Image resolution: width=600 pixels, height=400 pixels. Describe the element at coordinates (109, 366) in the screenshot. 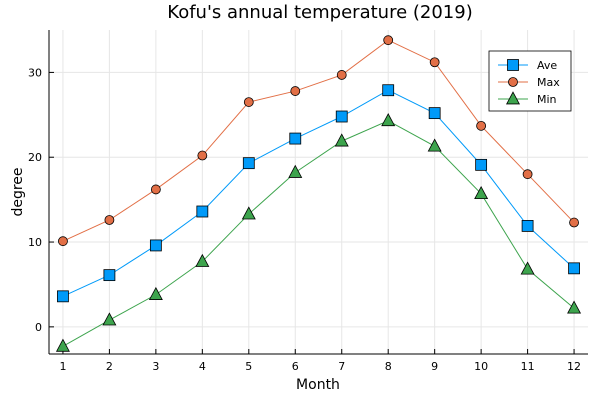

I see `x-tick-label: 2` at that location.